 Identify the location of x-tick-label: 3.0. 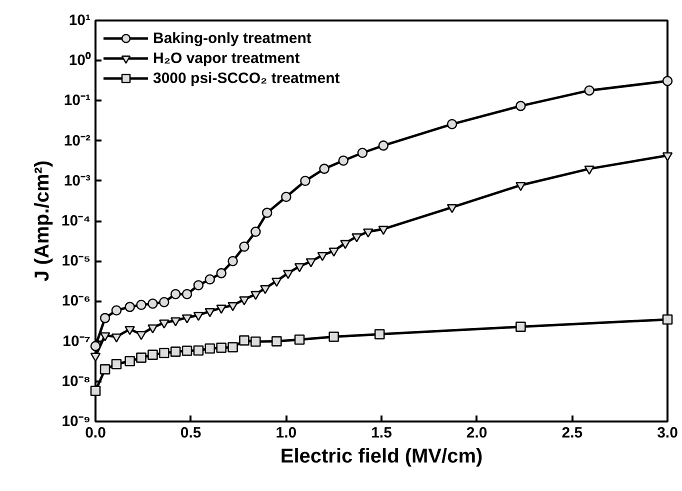
(667, 433).